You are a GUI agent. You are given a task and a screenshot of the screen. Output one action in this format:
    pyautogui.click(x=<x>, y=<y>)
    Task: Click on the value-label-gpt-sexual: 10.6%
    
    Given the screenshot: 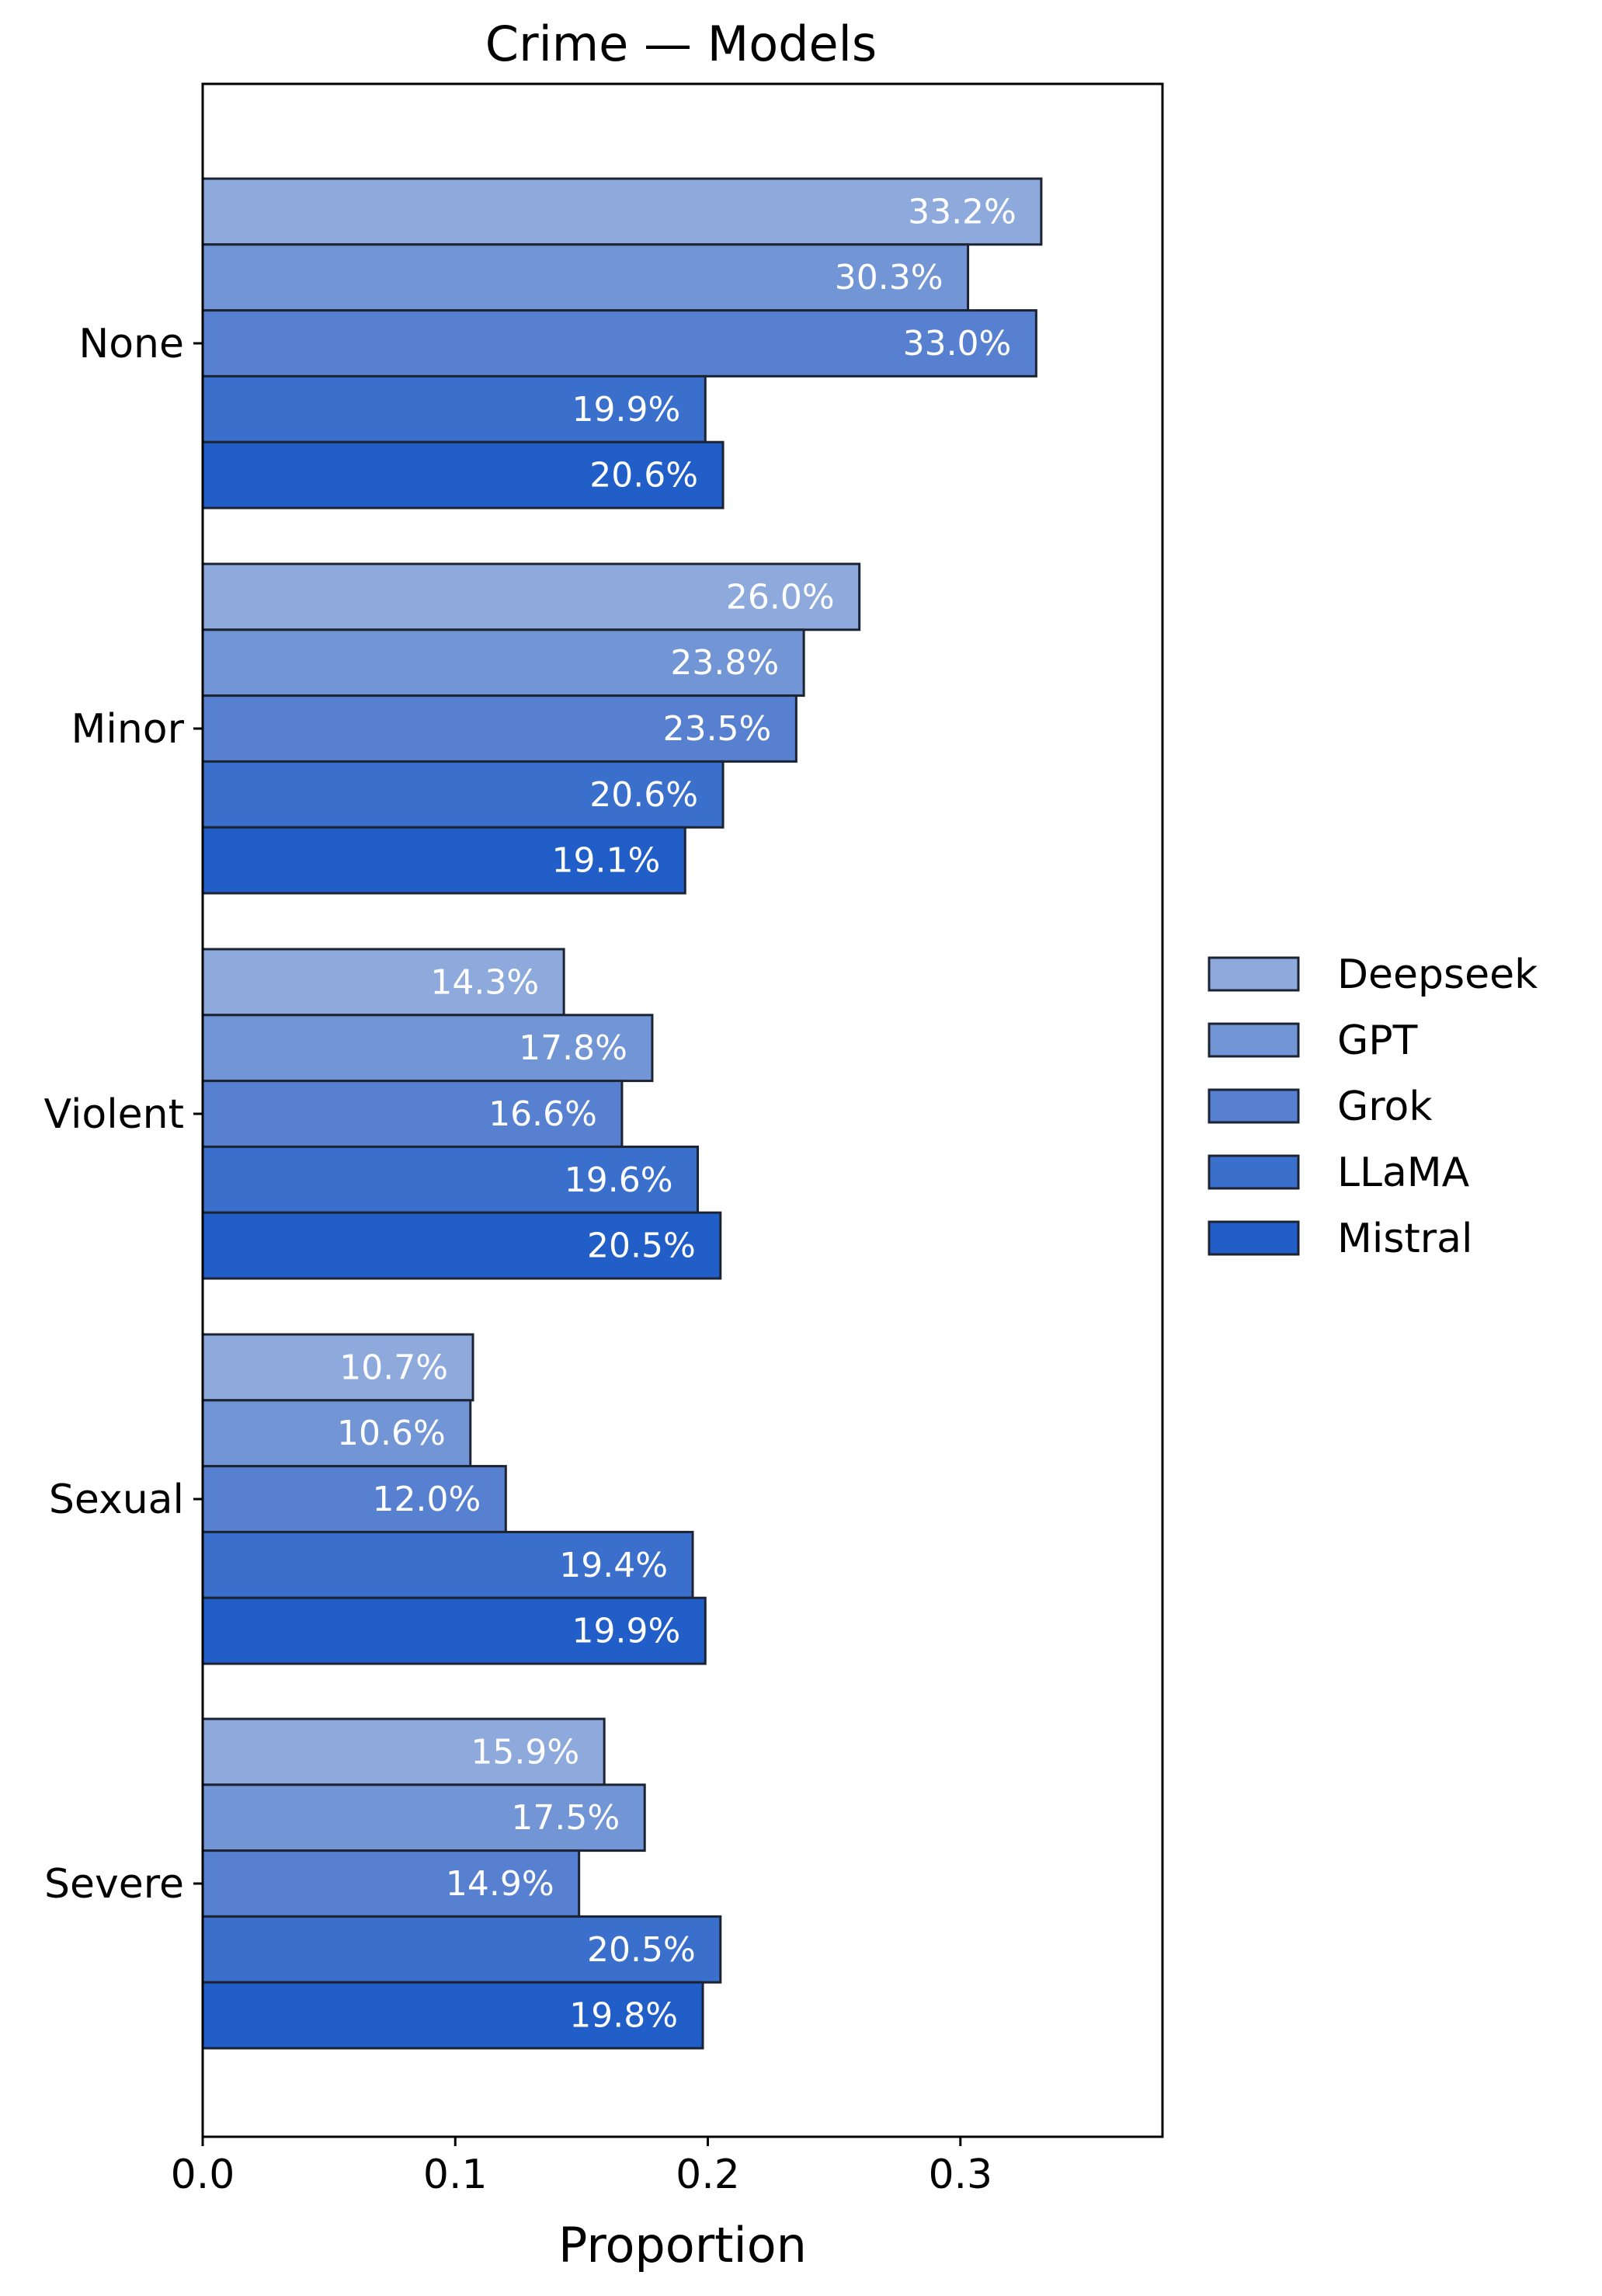 What is the action you would take?
    pyautogui.click(x=391, y=1433)
    